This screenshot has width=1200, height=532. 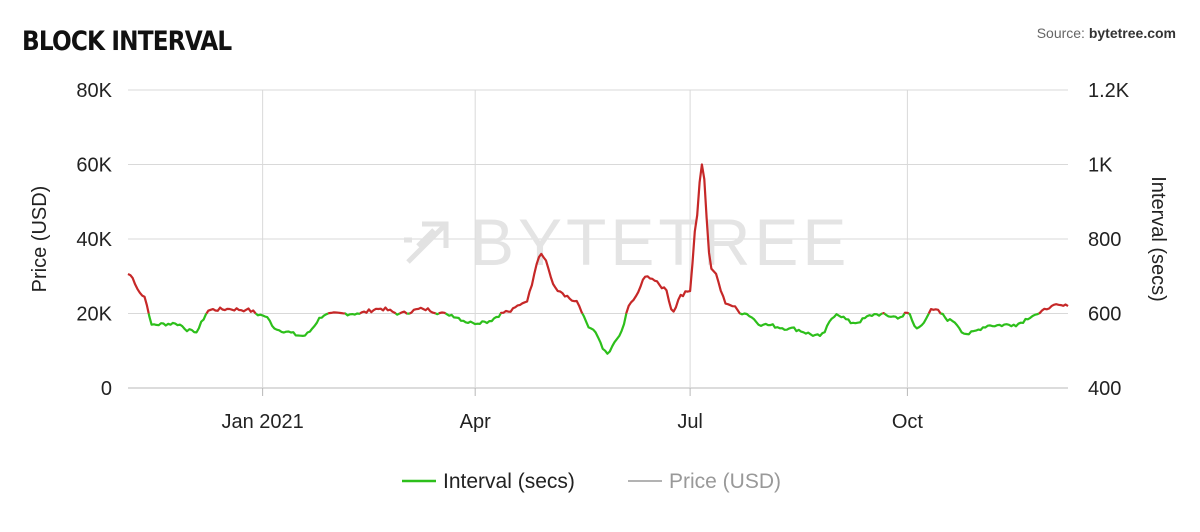 I want to click on y-right-tick-label: 800, so click(x=1104, y=240).